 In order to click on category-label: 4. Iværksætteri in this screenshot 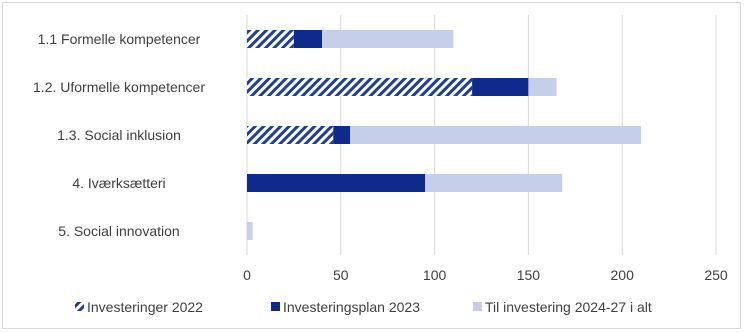, I will do `click(118, 183)`.